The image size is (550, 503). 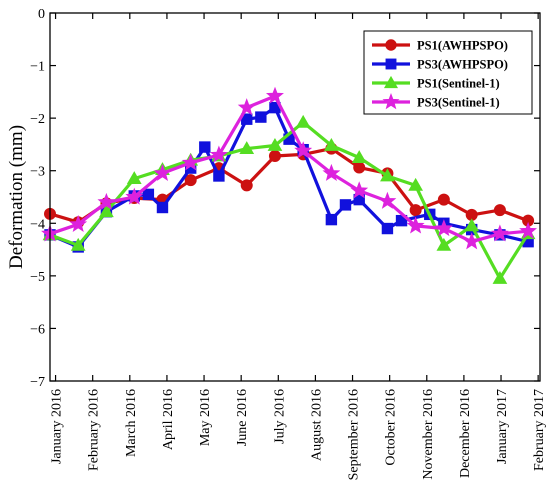 I want to click on x-tick-label: July 2016, so click(x=279, y=416).